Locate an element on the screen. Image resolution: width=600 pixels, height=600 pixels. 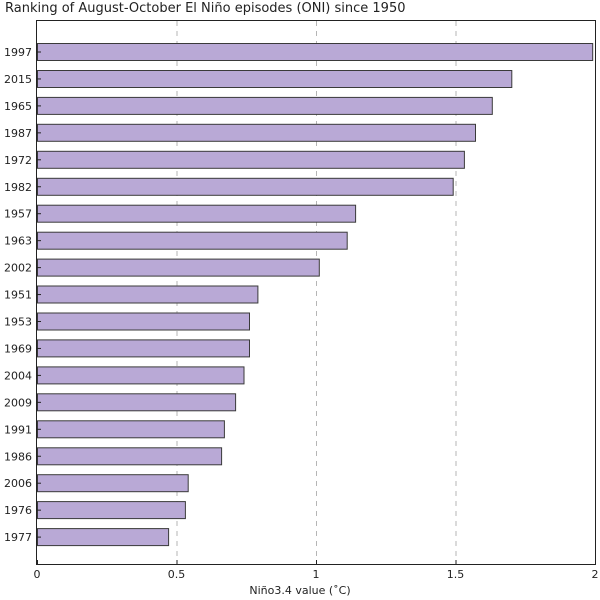
y-tick-label-1982: 1982 is located at coordinates (18, 187).